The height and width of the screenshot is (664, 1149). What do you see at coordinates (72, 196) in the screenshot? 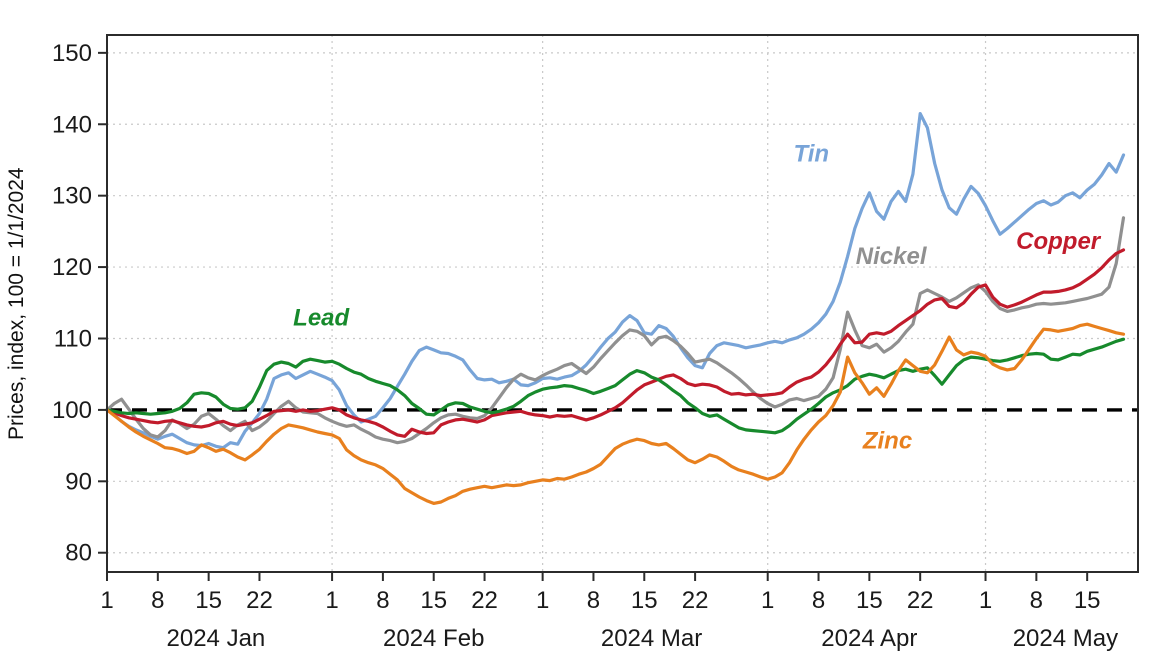
I see `y-tick-label: 130` at bounding box center [72, 196].